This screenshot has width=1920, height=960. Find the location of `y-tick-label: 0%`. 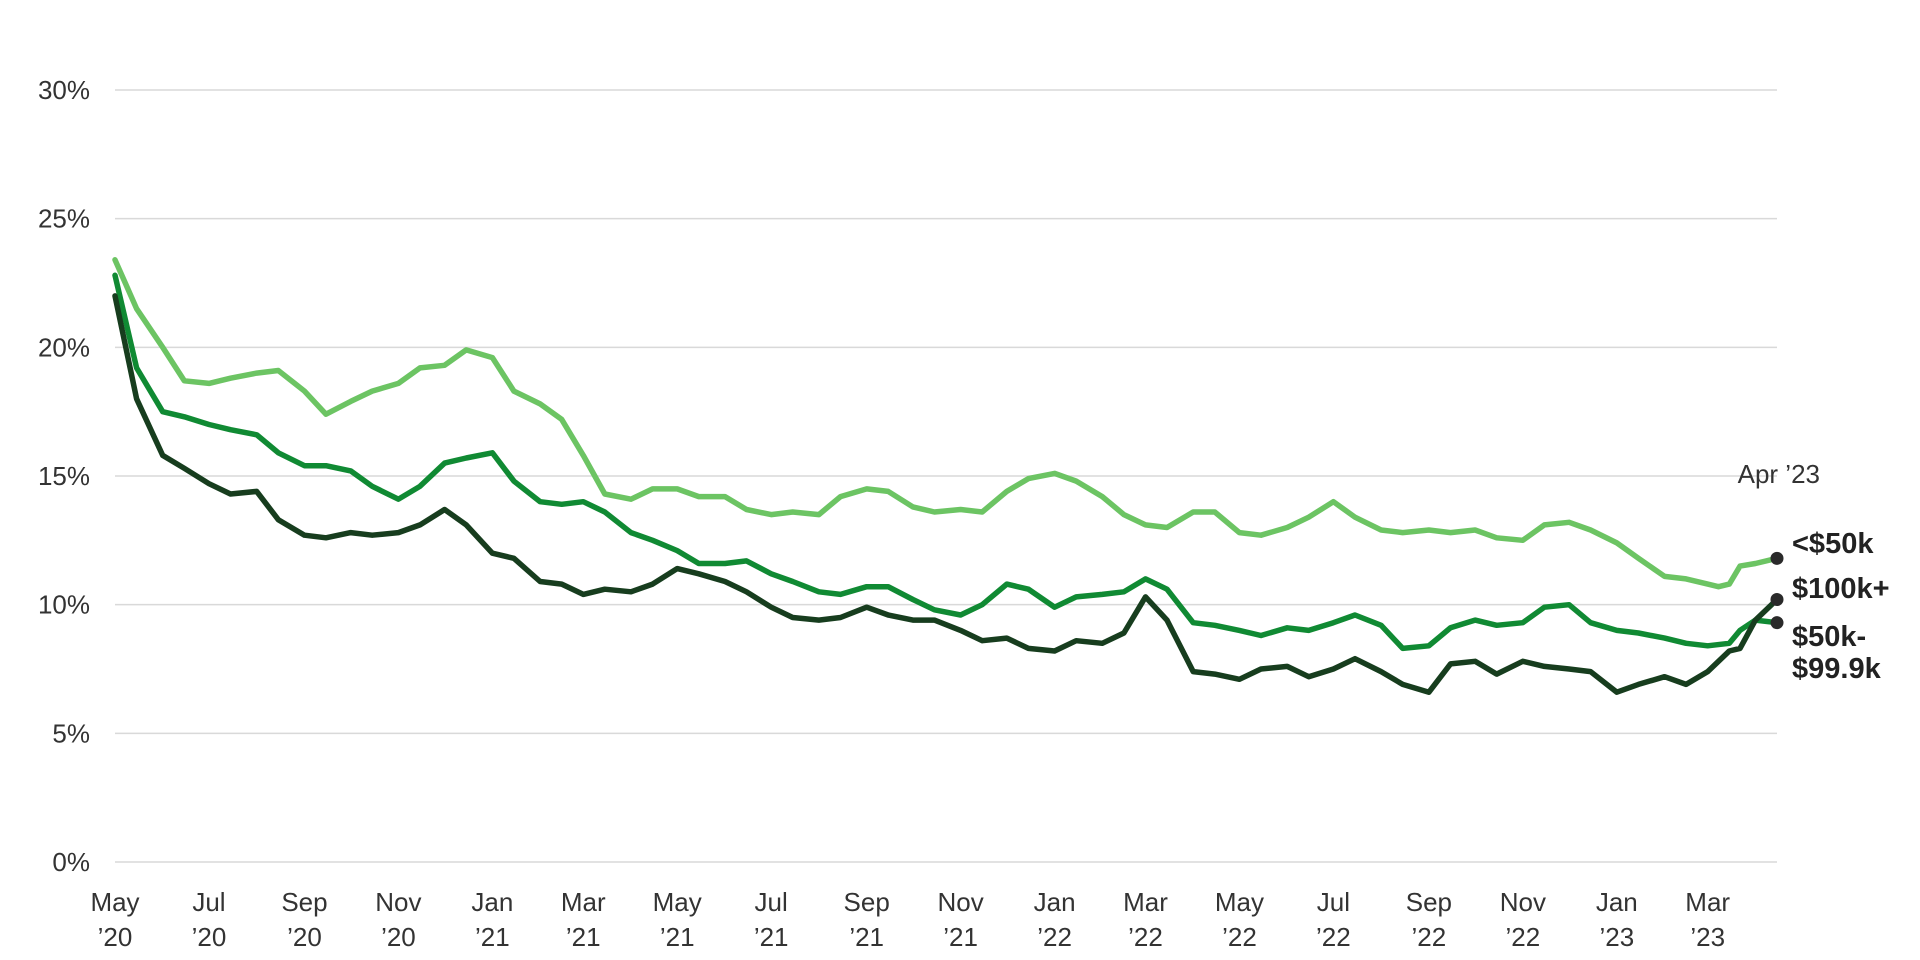

y-tick-label: 0% is located at coordinates (71, 862).